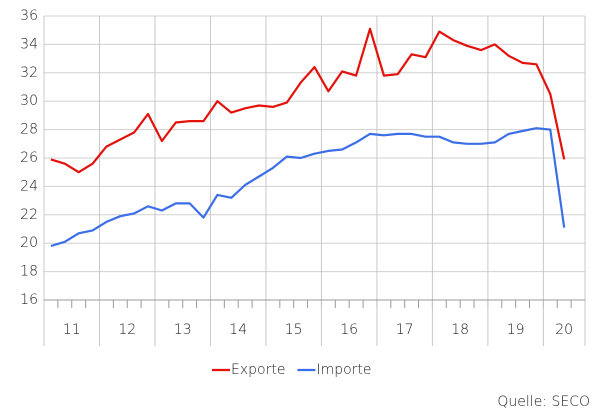 This screenshot has height=414, width=604. What do you see at coordinates (183, 330) in the screenshot?
I see `x-group-label: 13` at bounding box center [183, 330].